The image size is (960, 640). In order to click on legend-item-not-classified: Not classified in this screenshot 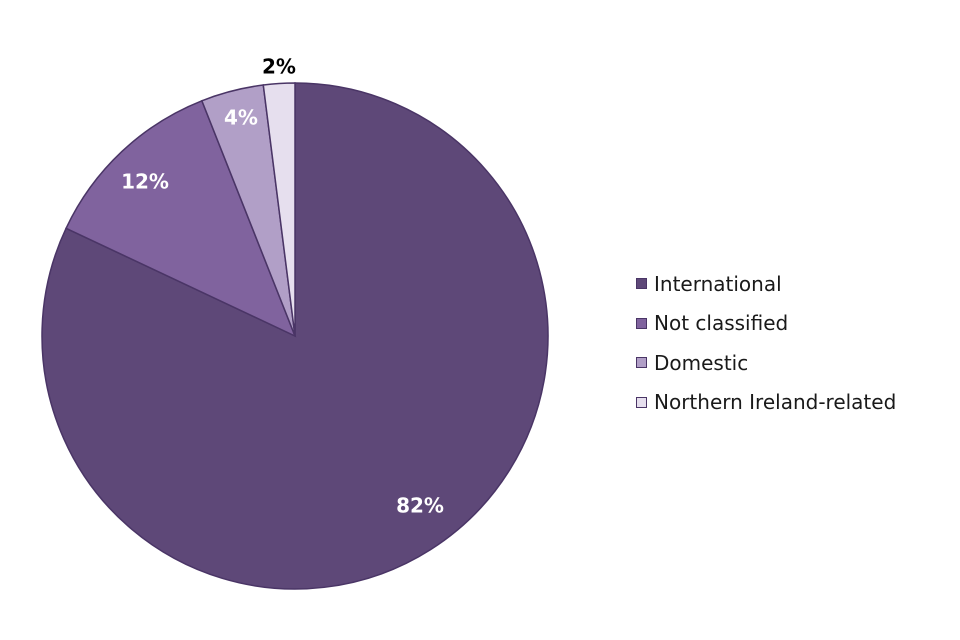, I will do `click(766, 324)`.